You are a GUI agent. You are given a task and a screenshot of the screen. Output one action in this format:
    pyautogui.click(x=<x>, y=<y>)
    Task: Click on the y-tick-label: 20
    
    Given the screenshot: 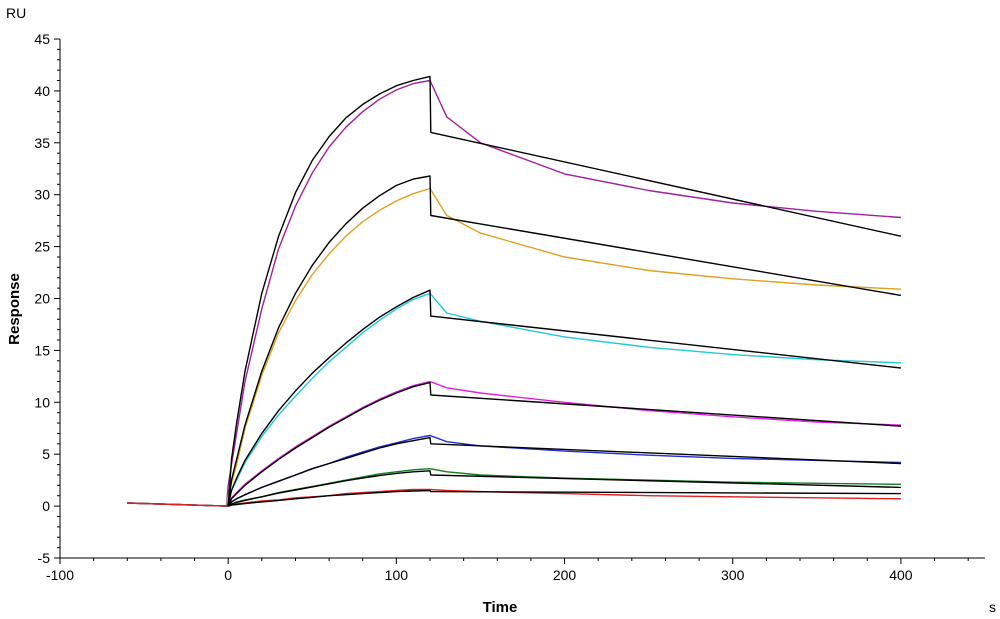 What is the action you would take?
    pyautogui.click(x=42, y=299)
    